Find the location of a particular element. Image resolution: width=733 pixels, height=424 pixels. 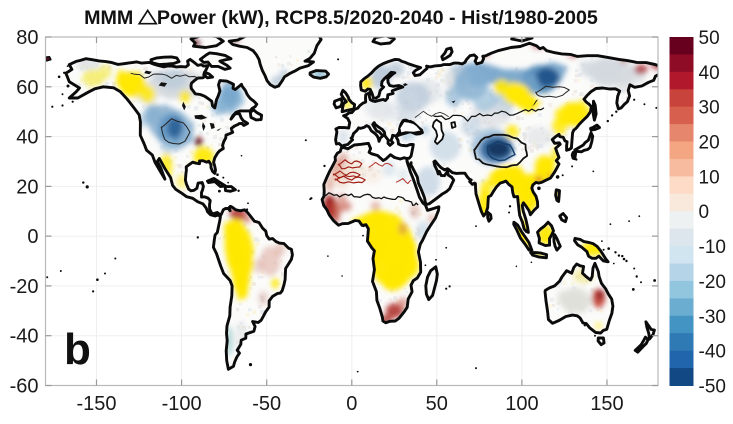

svg-text: -60 is located at coordinates (24, 387).